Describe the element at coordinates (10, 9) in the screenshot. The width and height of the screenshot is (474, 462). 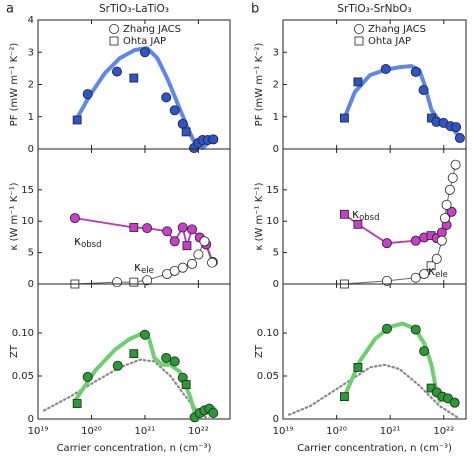
I see `panel-letter: a` at that location.